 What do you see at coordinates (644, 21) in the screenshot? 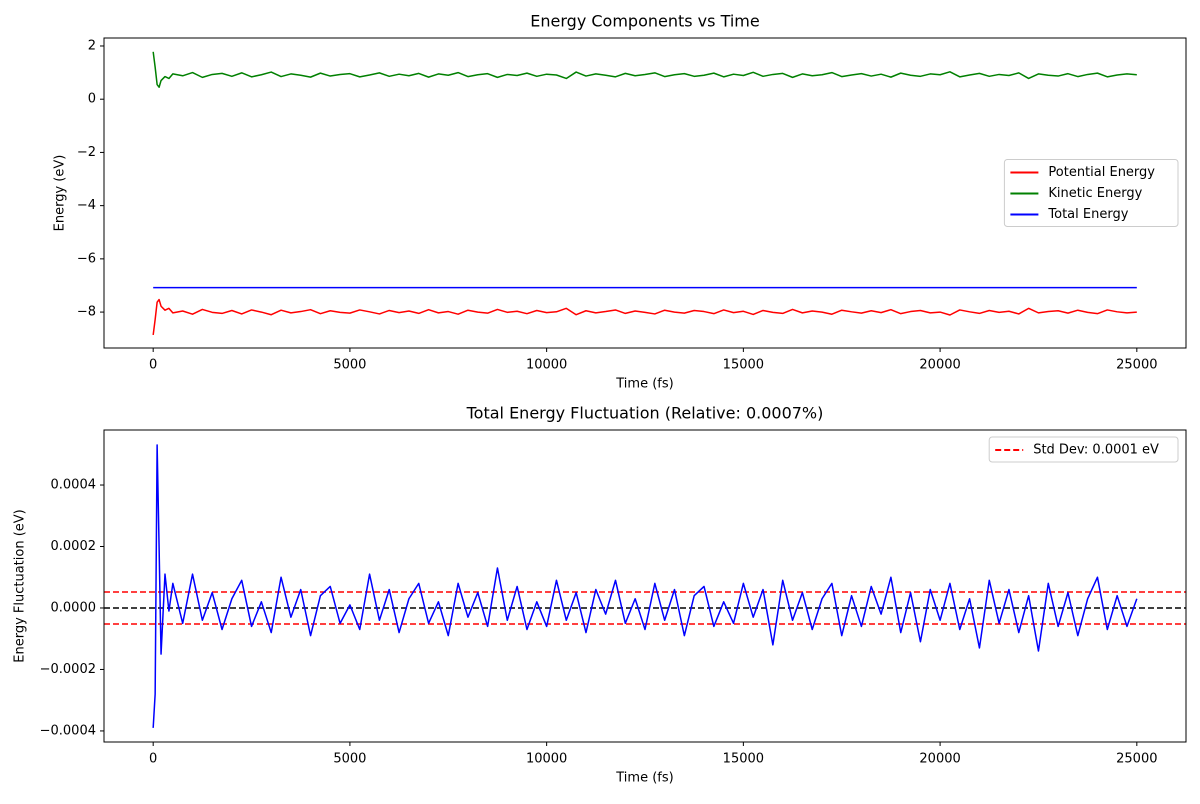
I see `chart-title: Energy Components vs Time` at bounding box center [644, 21].